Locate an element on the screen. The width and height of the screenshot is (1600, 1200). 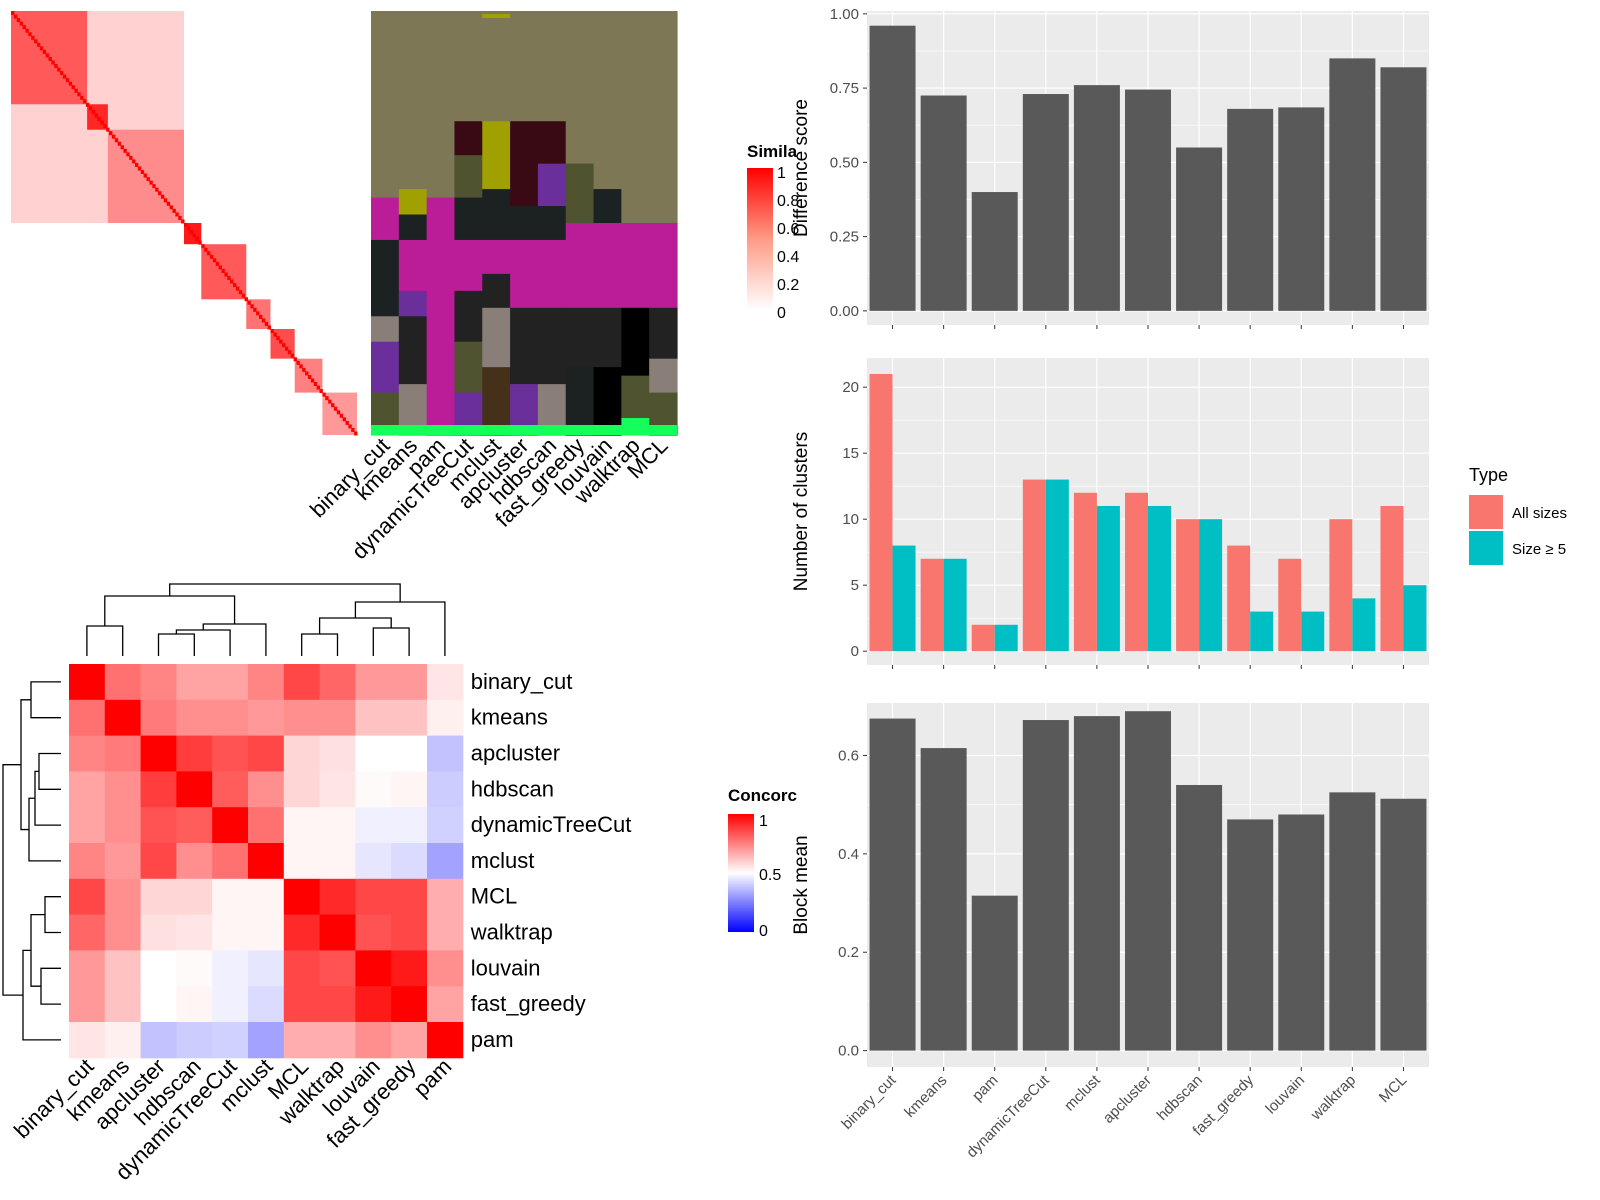
type-legend-key-all-sizes is located at coordinates (1486, 512).